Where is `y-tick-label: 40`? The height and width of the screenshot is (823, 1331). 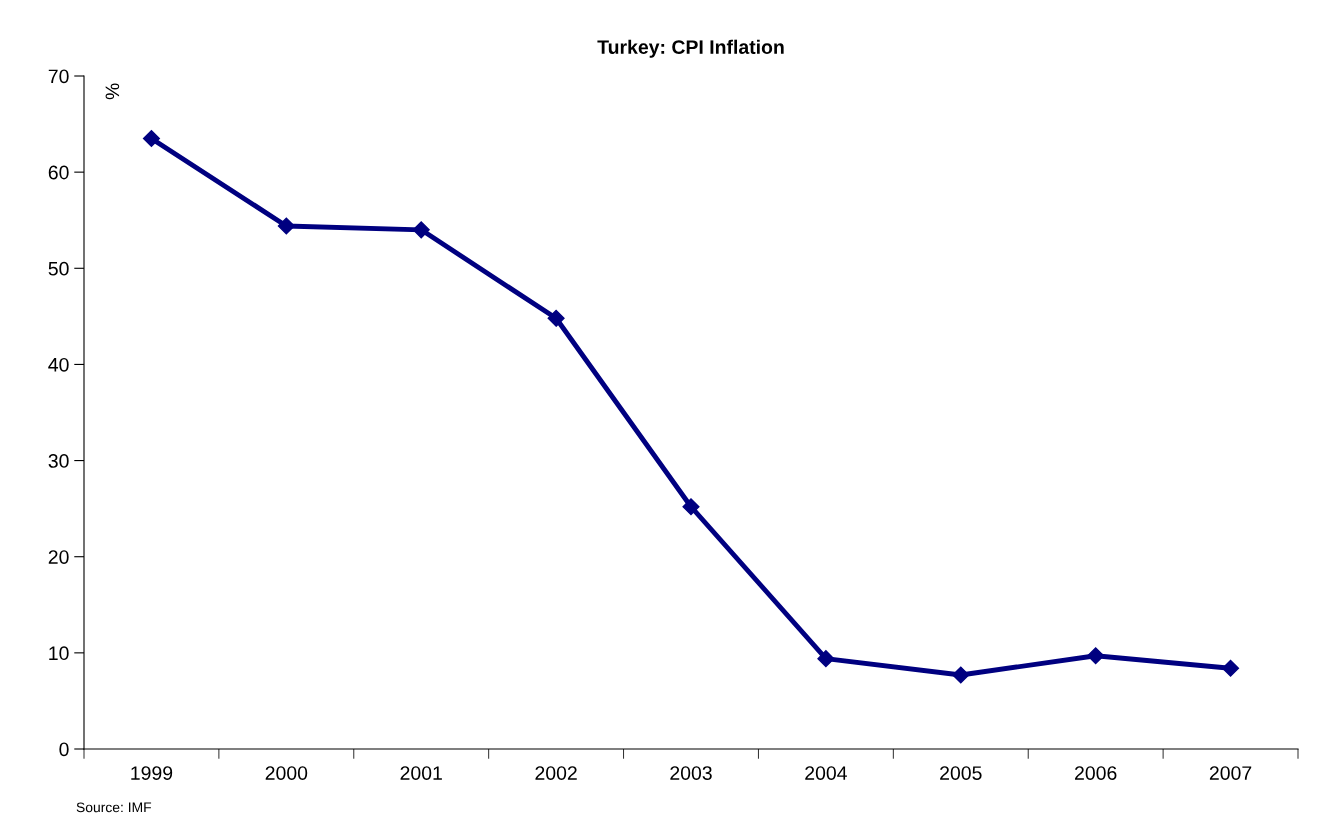 y-tick-label: 40 is located at coordinates (58, 364).